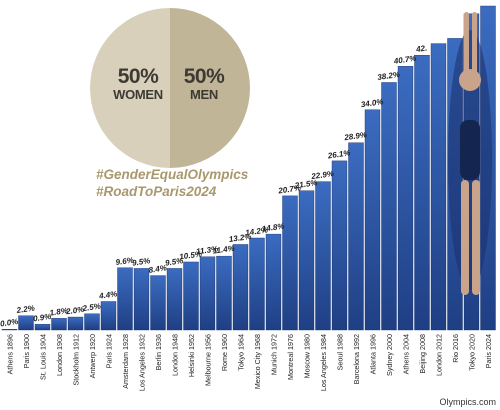  Describe the element at coordinates (290, 357) in the screenshot. I see `category-label-17: Montreal 1976` at that location.